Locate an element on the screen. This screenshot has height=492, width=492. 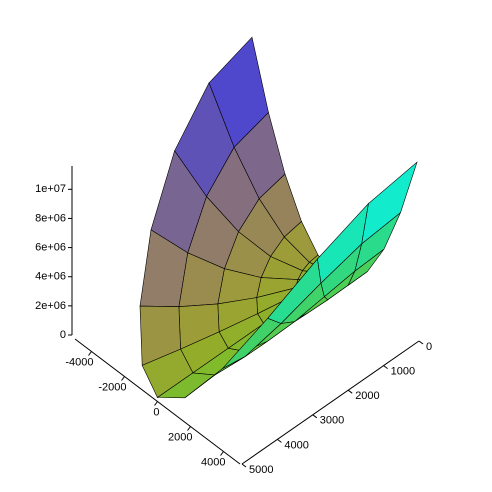
z-tick-label: 1e+07 is located at coordinates (50, 189).